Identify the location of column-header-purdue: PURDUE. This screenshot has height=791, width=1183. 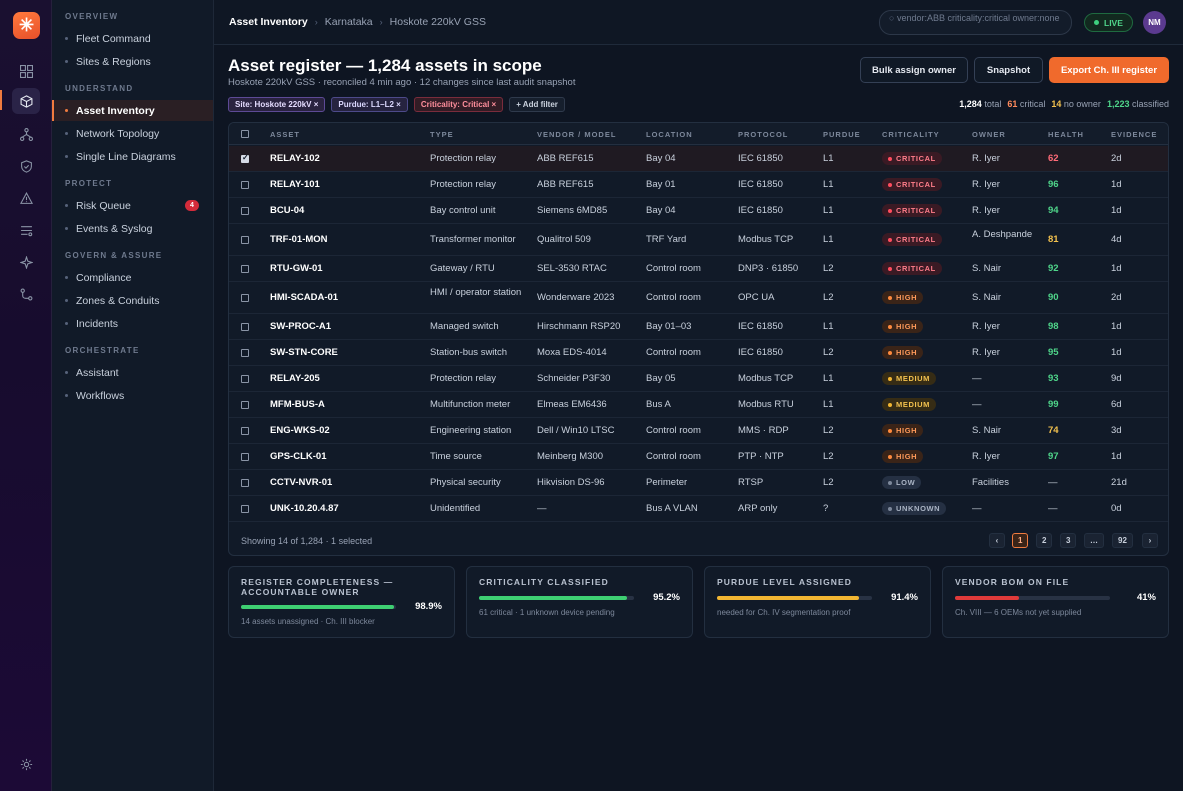
(842, 134).